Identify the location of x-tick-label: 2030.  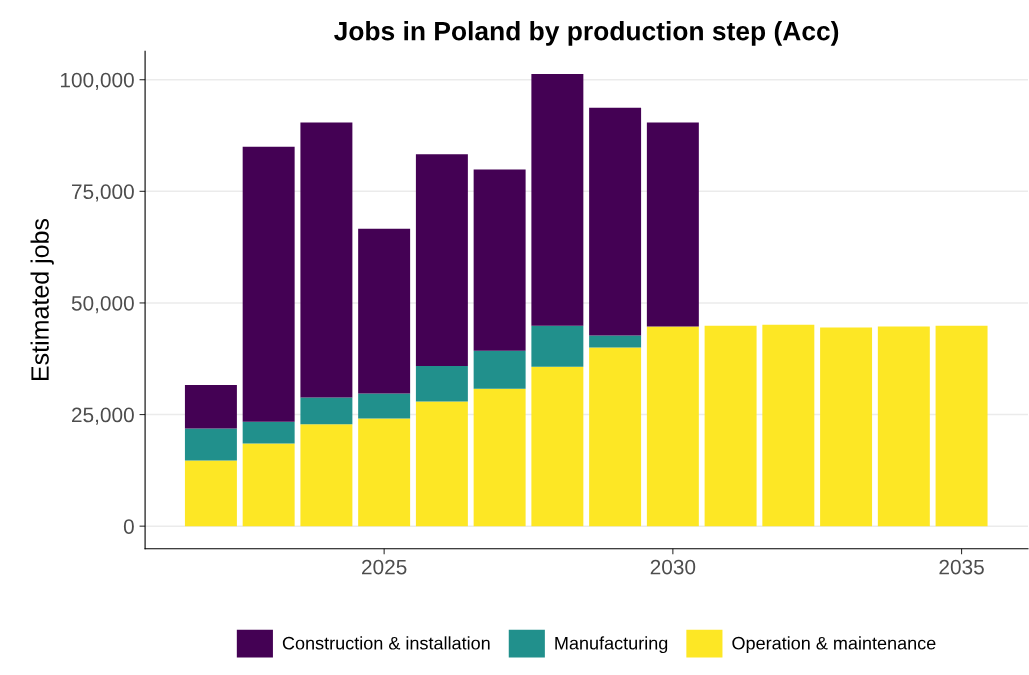
(673, 567).